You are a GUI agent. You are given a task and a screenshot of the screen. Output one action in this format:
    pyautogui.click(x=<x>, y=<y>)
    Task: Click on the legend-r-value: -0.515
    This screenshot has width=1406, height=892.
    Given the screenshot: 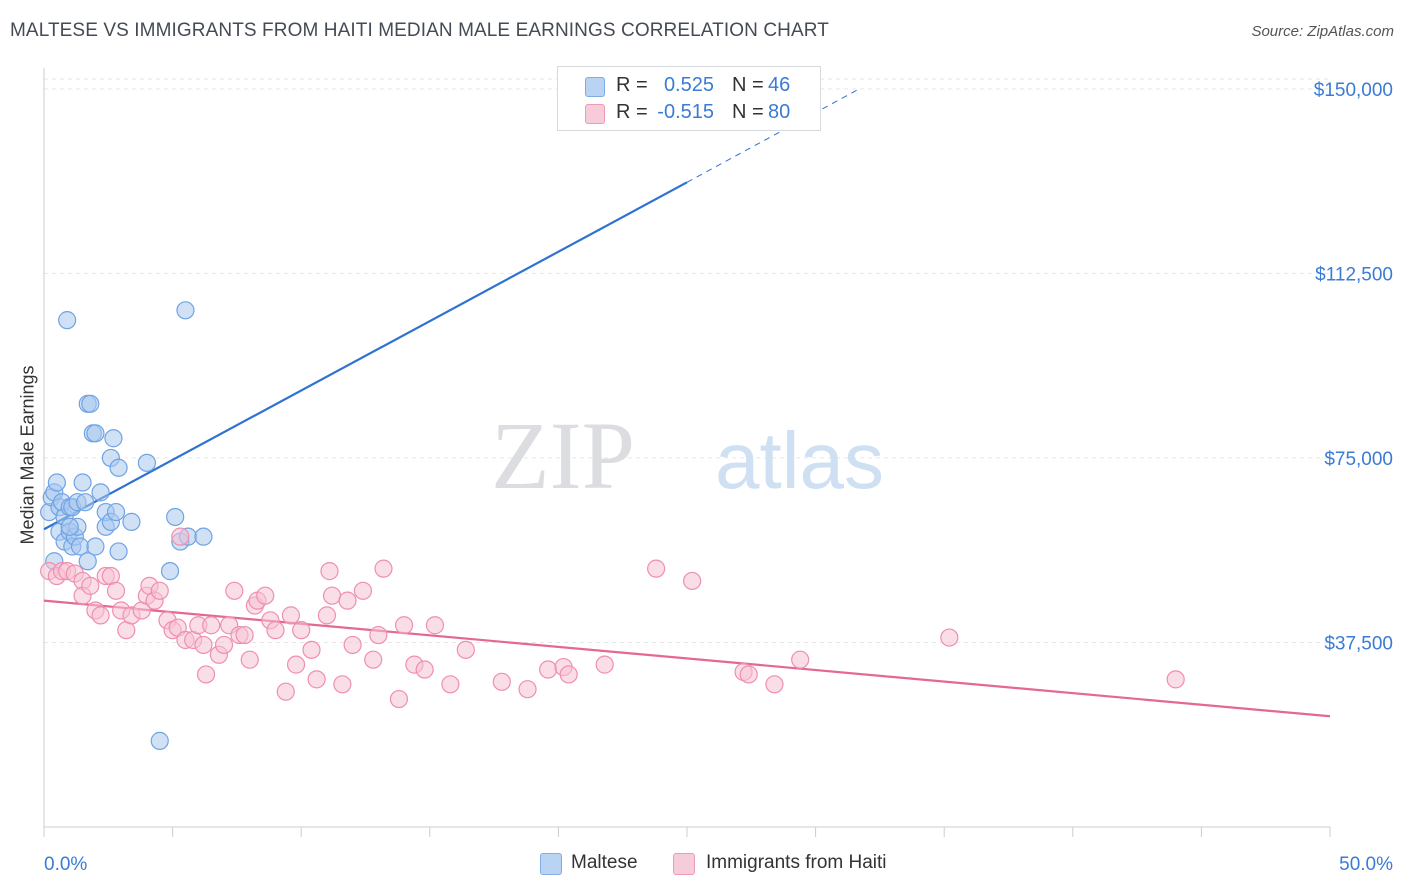 What is the action you would take?
    pyautogui.click(x=685, y=112)
    